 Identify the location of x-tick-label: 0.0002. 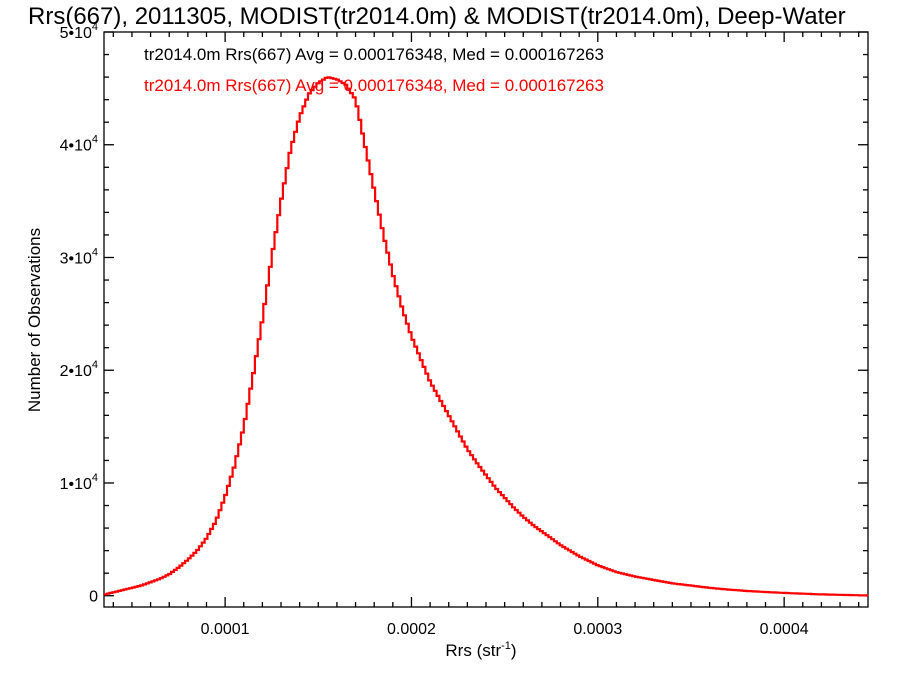
(411, 629).